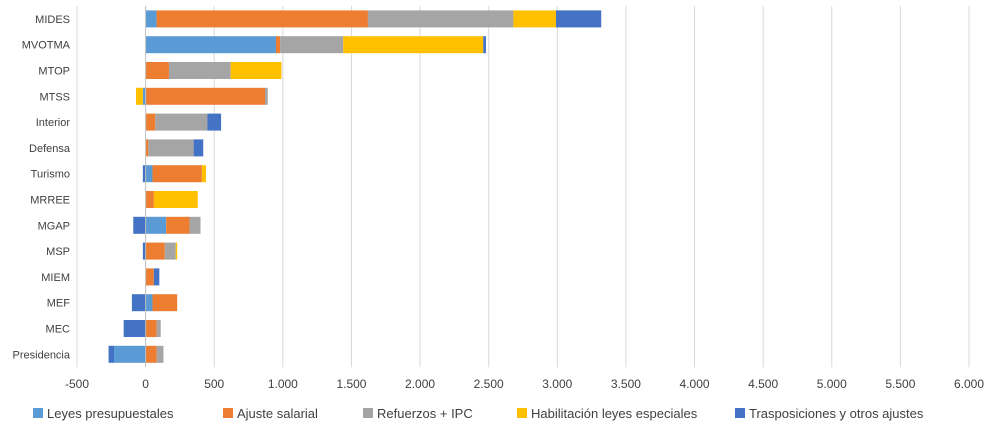  I want to click on category-label: MRREE, so click(50, 201).